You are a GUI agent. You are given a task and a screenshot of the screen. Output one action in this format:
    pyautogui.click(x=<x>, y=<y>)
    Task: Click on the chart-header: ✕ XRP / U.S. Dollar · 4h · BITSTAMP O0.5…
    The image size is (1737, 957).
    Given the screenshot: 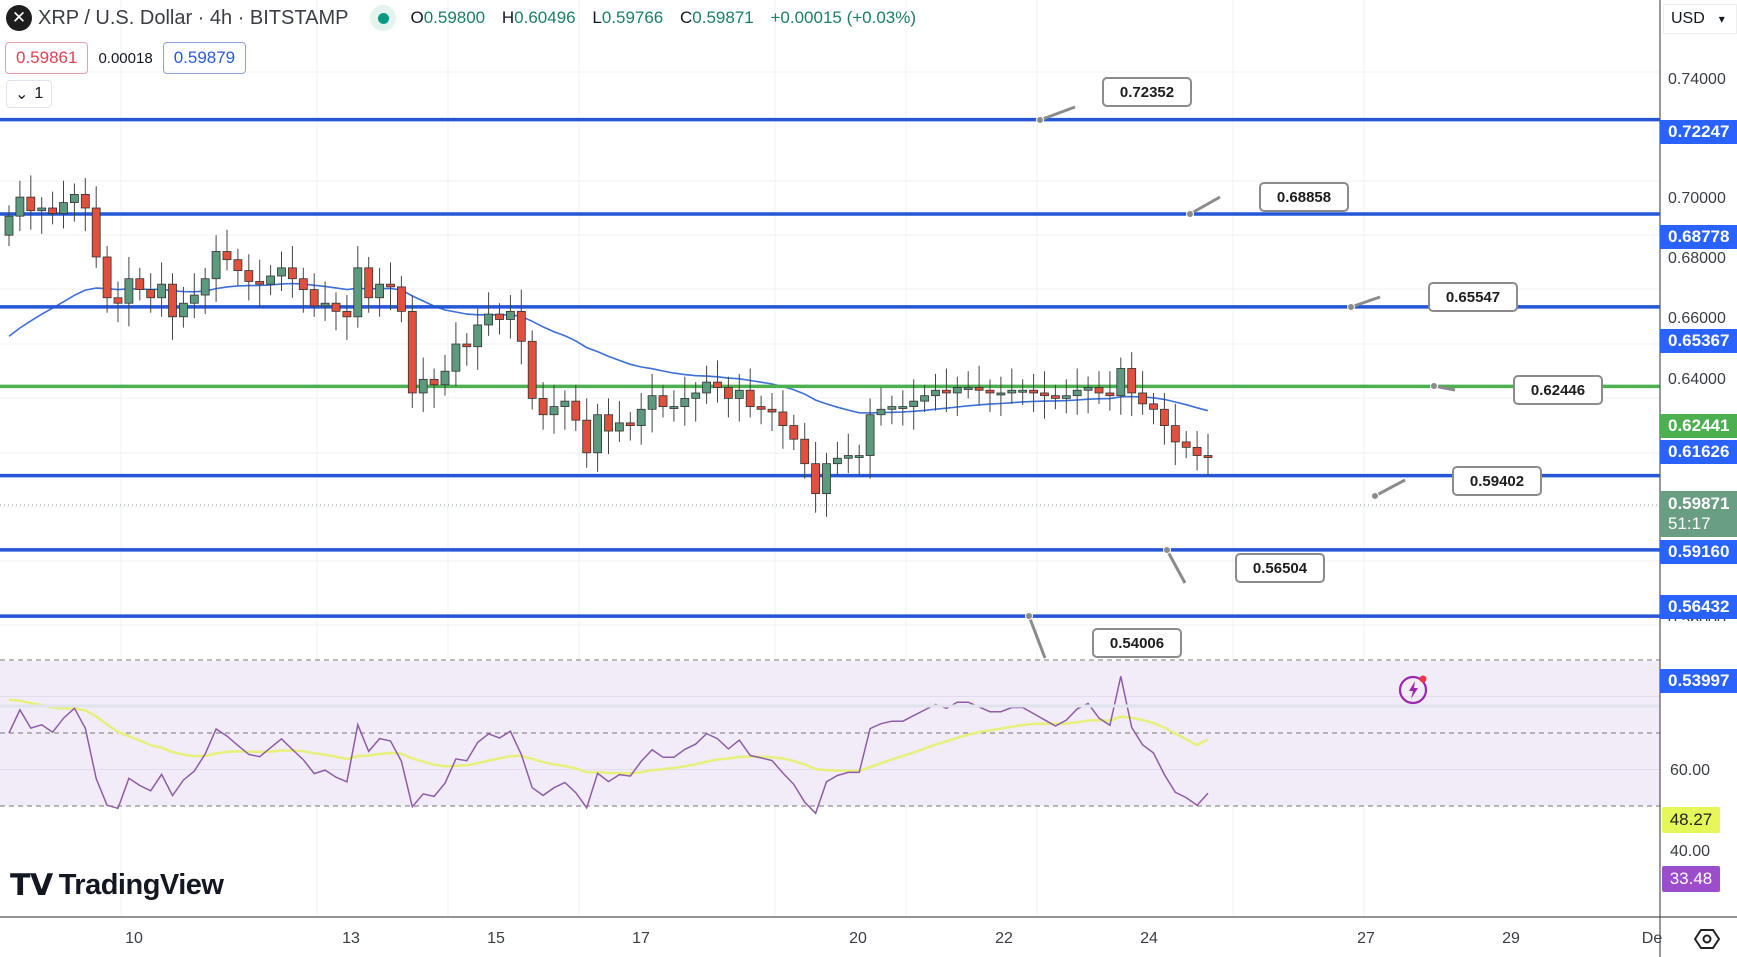 What is the action you would take?
    pyautogui.click(x=461, y=18)
    